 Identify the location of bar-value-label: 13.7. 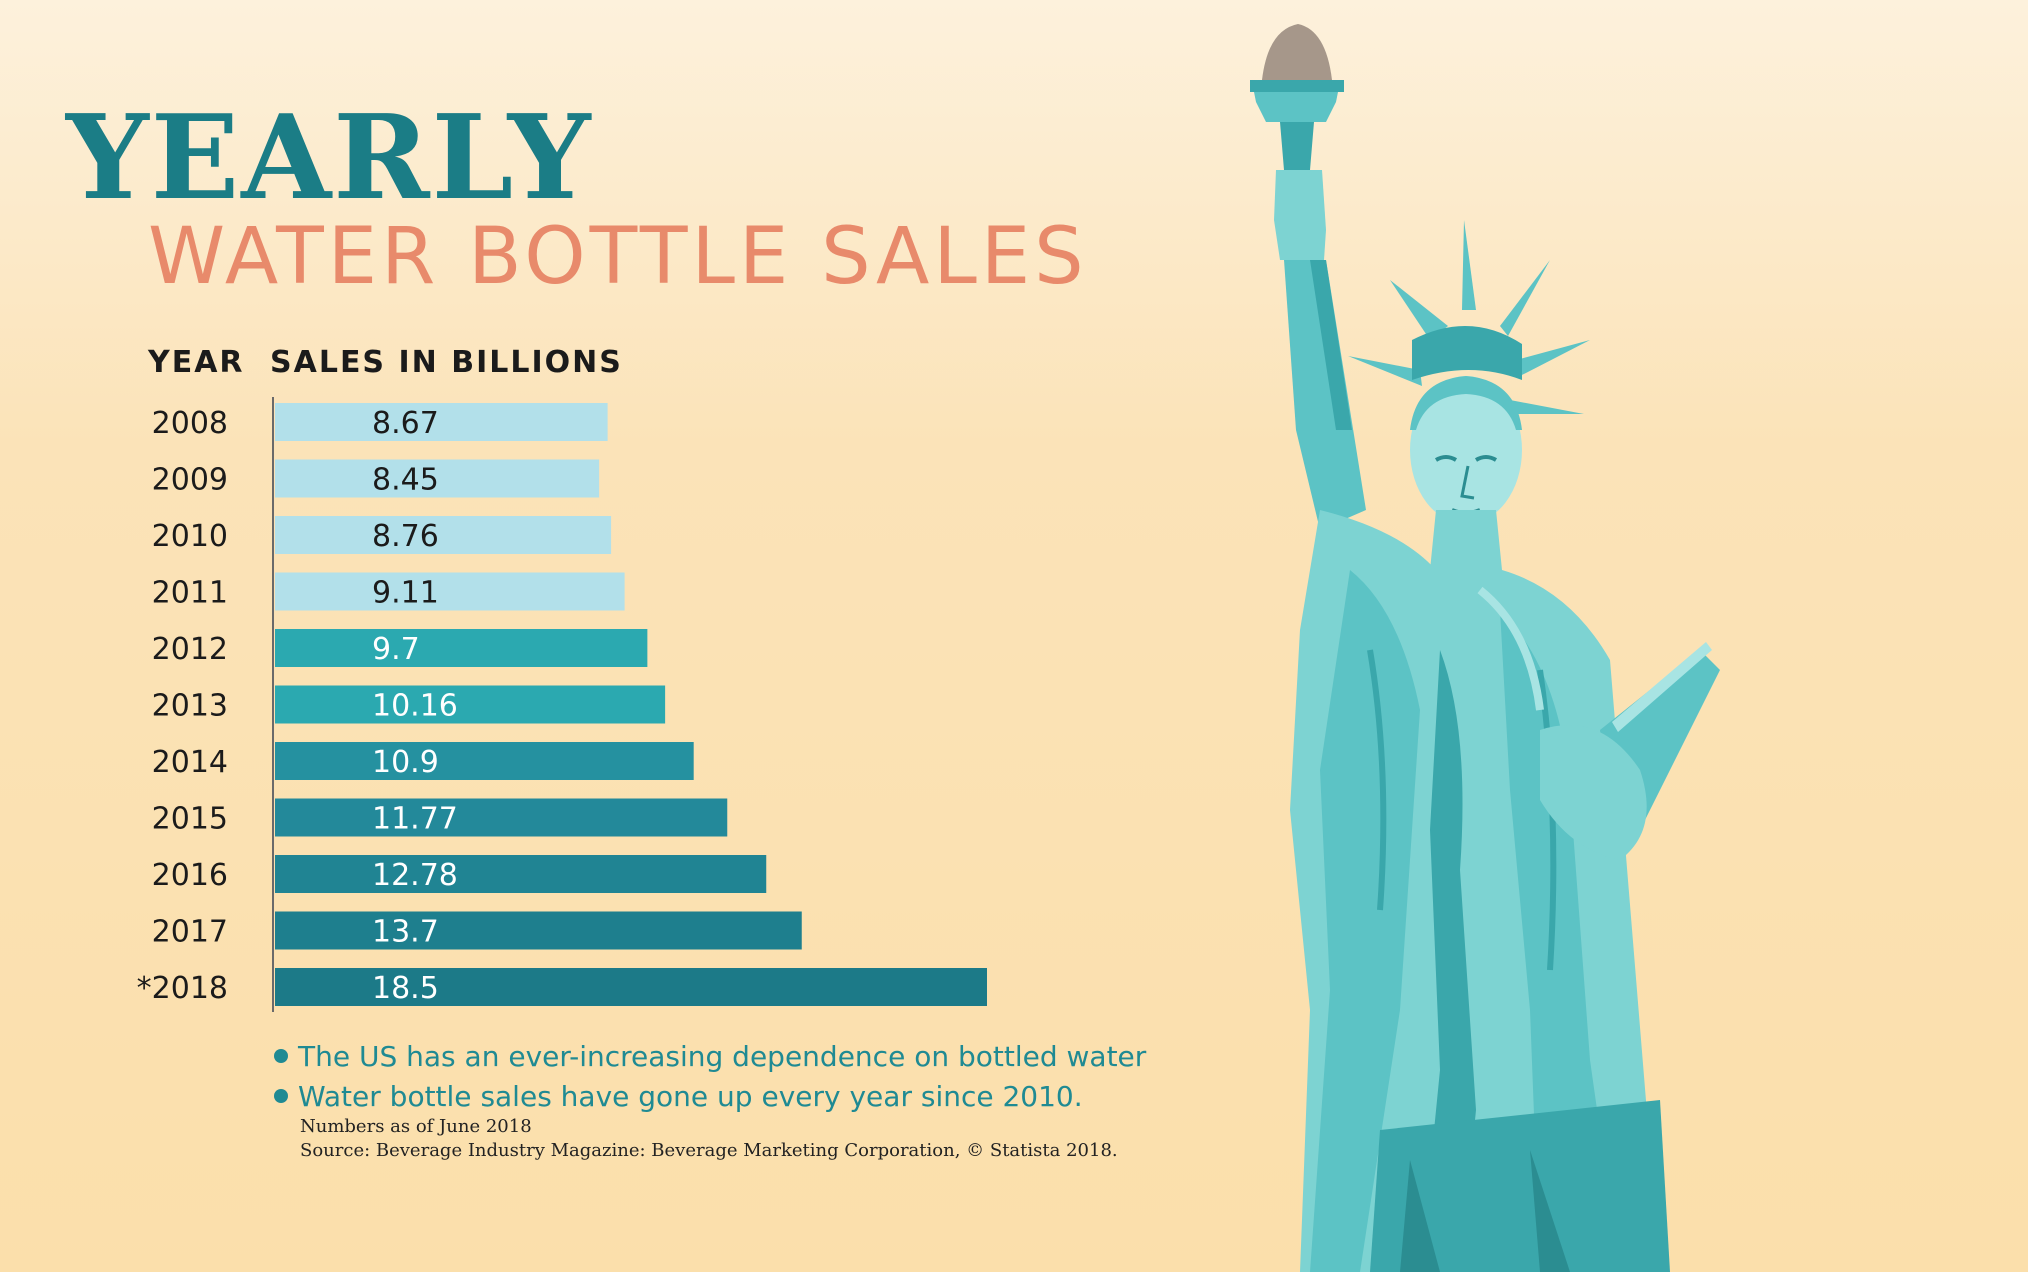
(405, 932).